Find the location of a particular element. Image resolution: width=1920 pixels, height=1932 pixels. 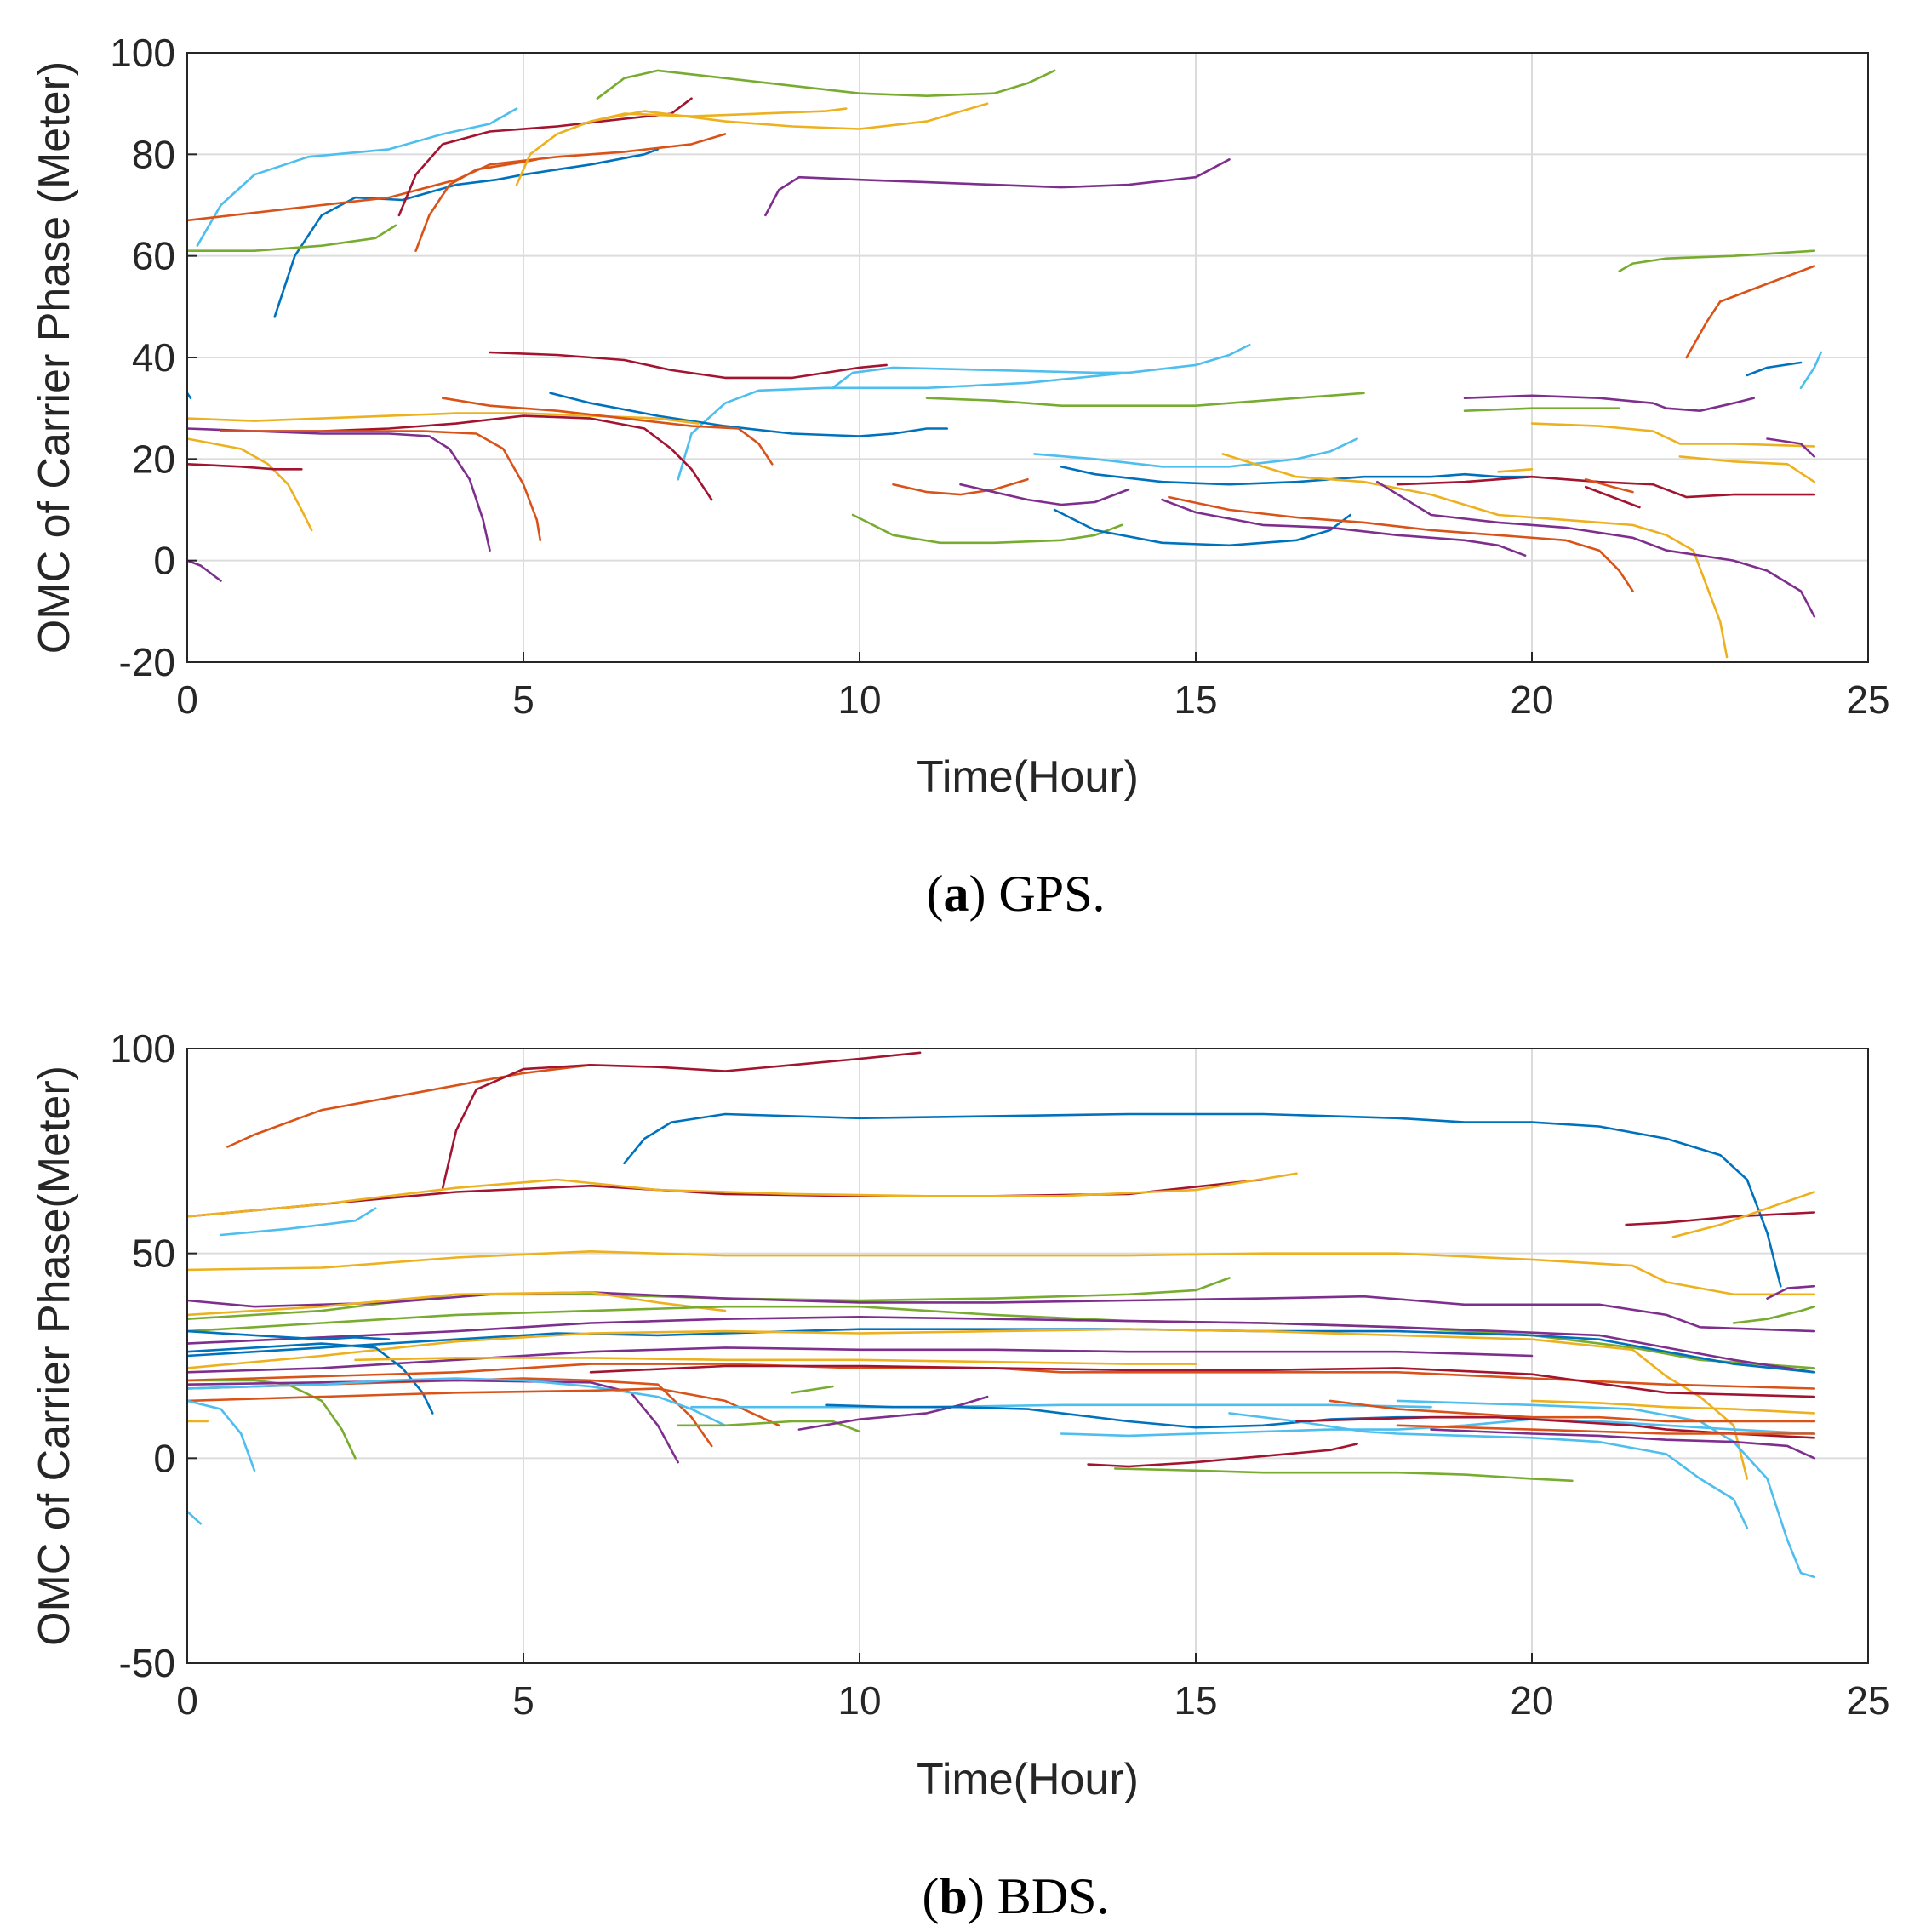

caption-text: ) GPS. is located at coordinates (1037, 894).